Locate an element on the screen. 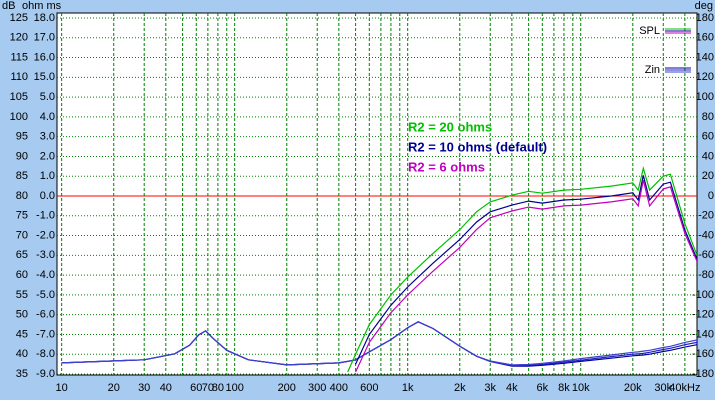  ohm-tick-label: -8.0 is located at coordinates (45, 354).